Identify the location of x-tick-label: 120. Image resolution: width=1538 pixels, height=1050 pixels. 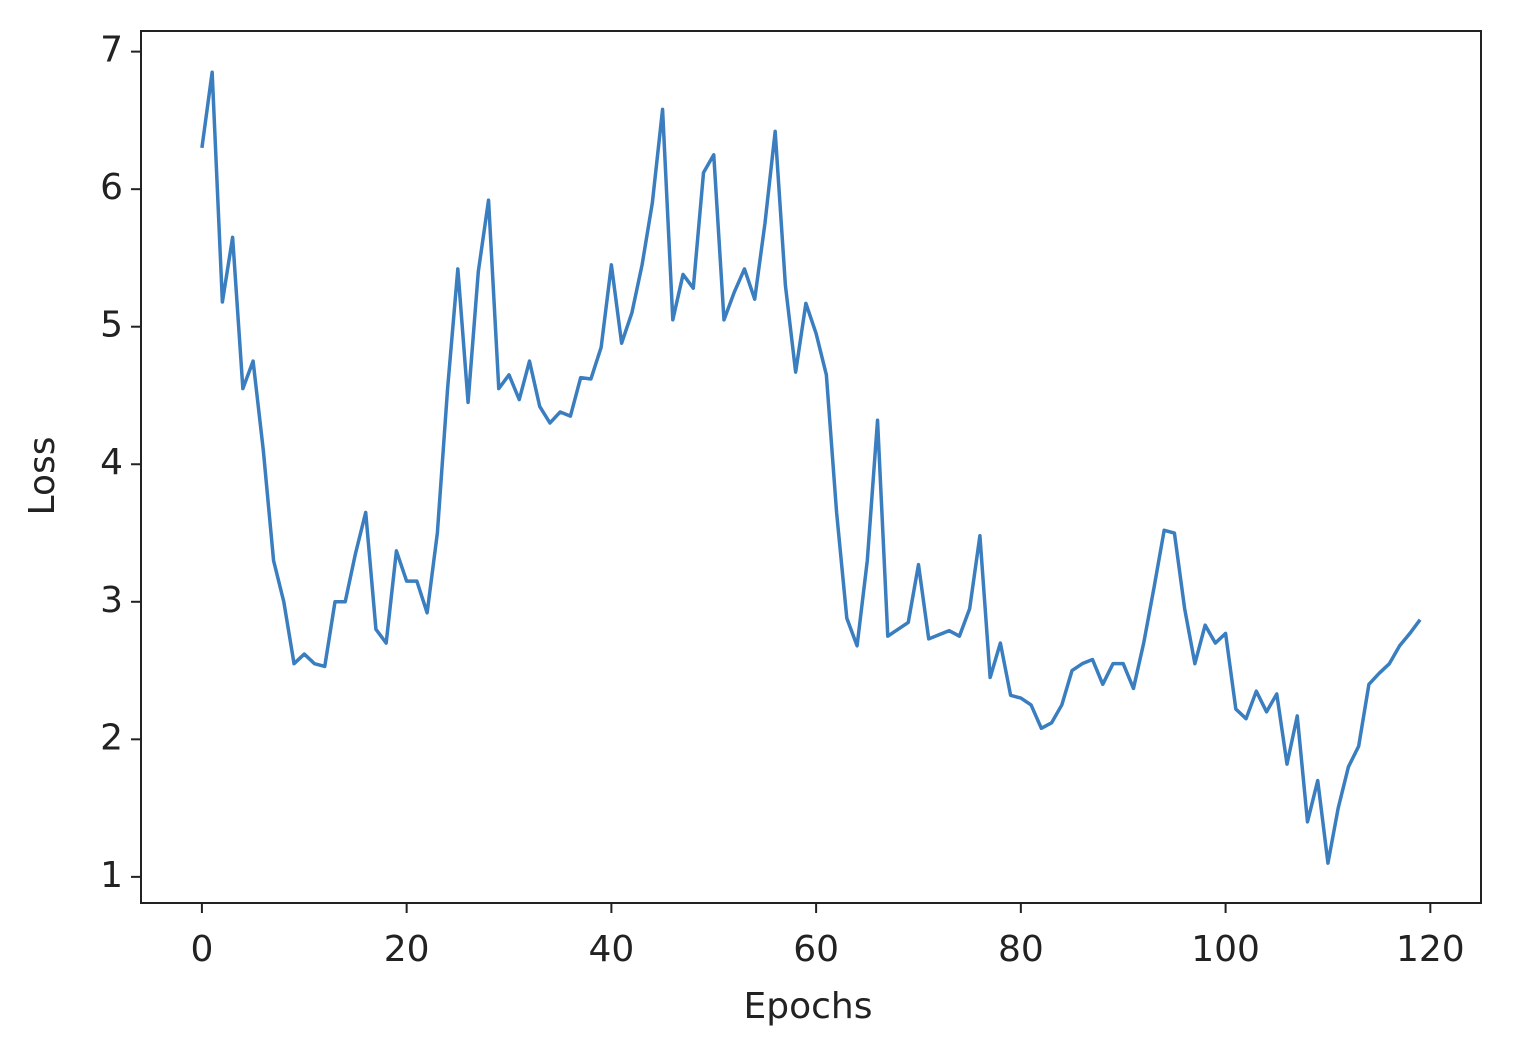
(1430, 949).